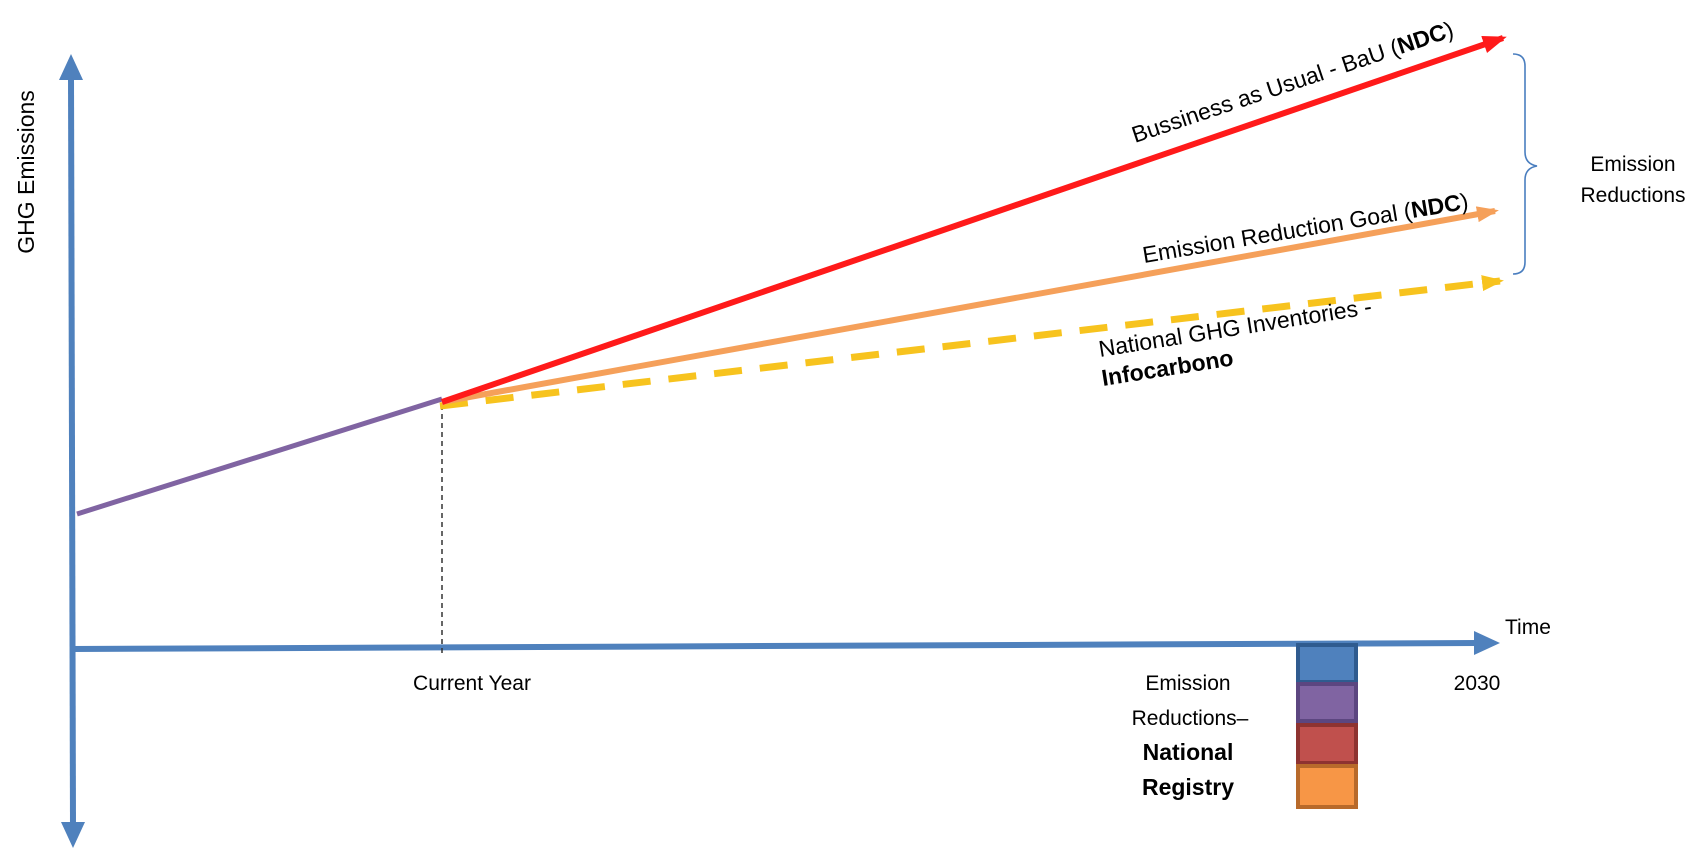 This screenshot has height=849, width=1701. What do you see at coordinates (1187, 683) in the screenshot?
I see `registry-label-line1: Emission` at bounding box center [1187, 683].